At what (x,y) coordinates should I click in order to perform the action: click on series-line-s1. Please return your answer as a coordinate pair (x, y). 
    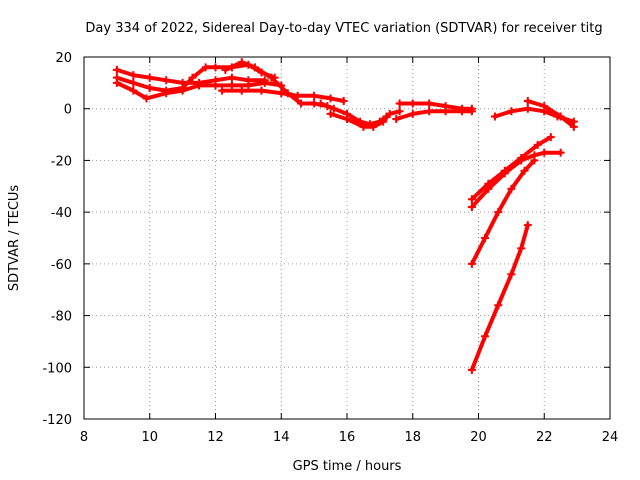
    Looking at the image, I should click on (190, 76).